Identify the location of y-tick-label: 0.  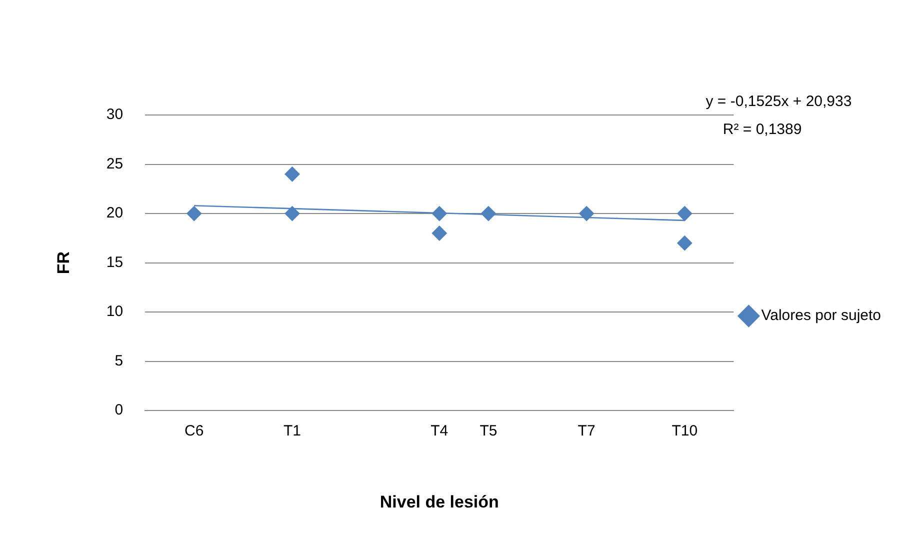
(119, 410).